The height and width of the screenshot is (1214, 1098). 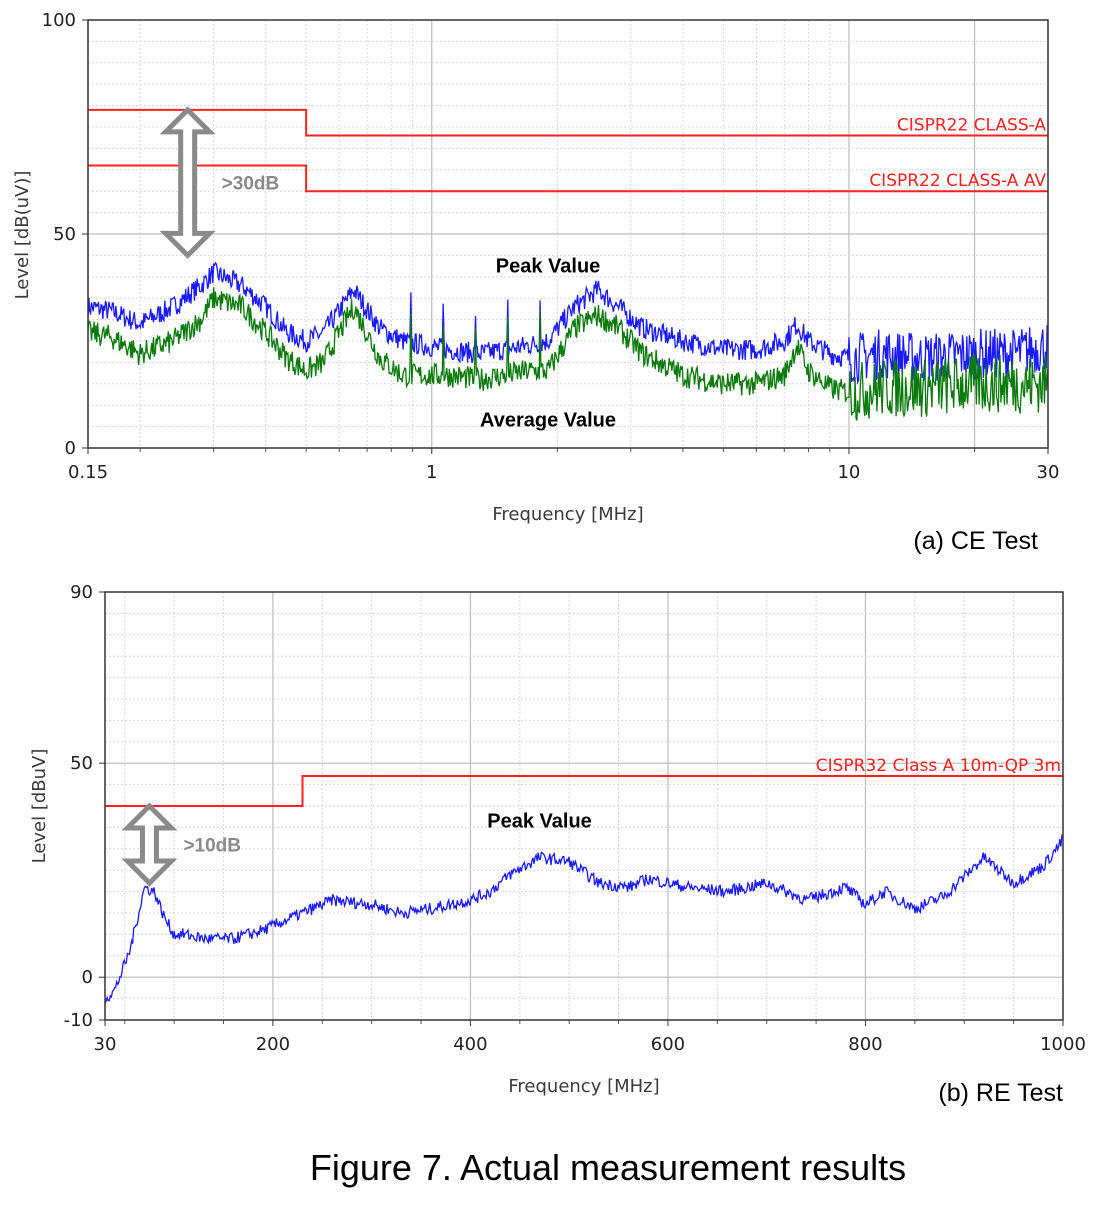 What do you see at coordinates (957, 181) in the screenshot?
I see `limit-line-label: CISPR22 CLASS-A AV` at bounding box center [957, 181].